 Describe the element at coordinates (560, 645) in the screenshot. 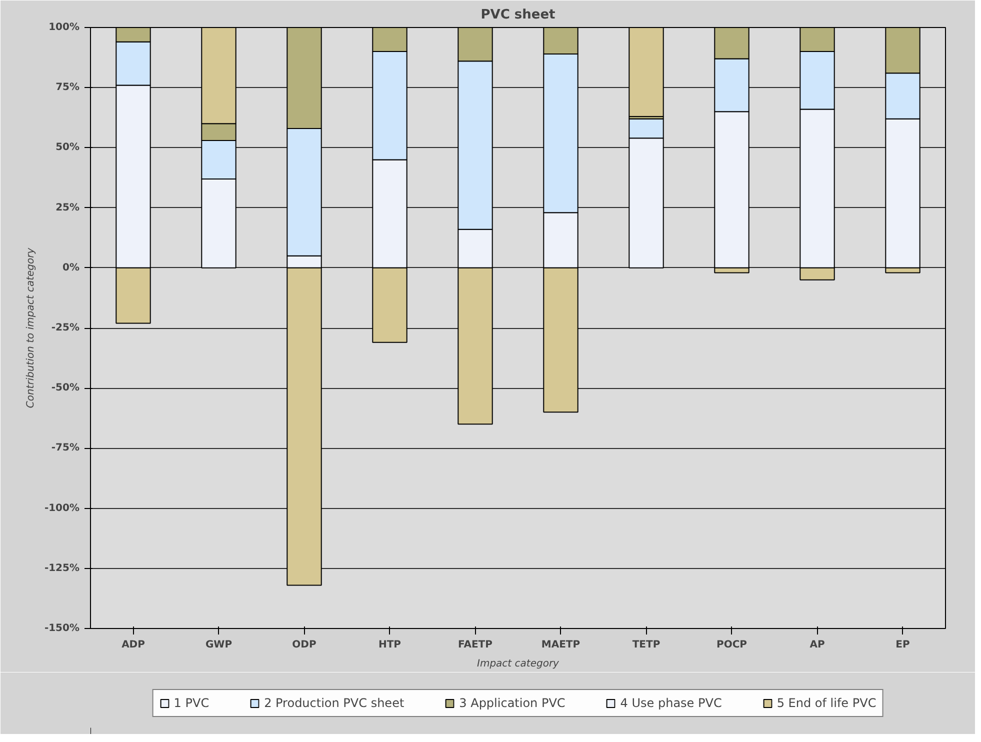

I see `x-tick-label: MAETP` at that location.